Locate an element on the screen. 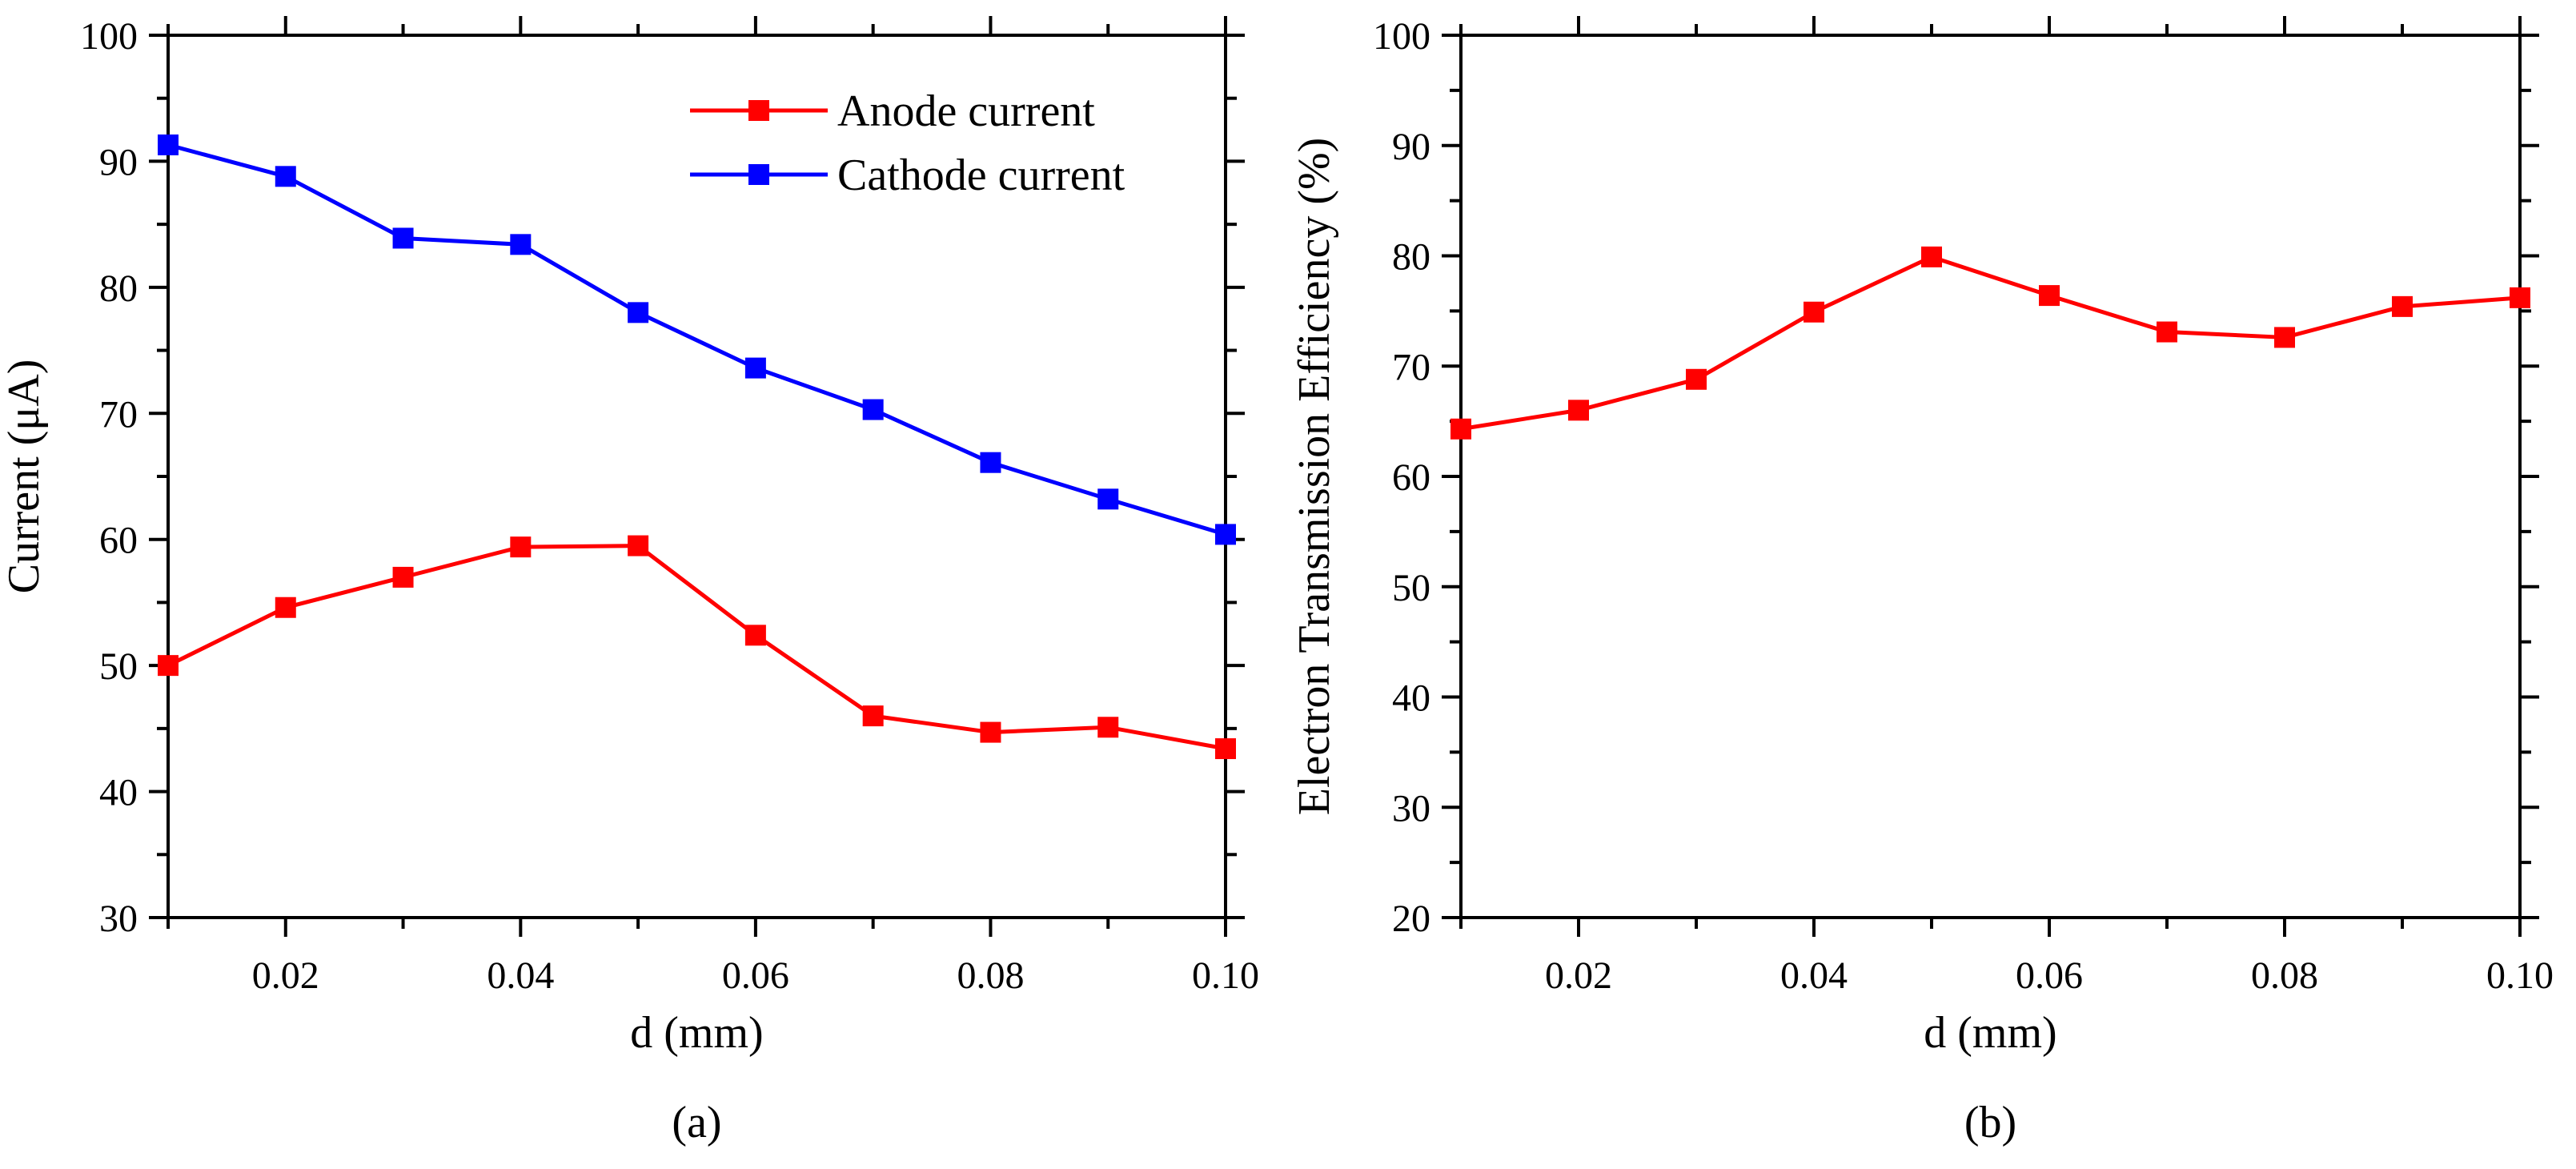  panel-label: (b) is located at coordinates (1990, 1122).